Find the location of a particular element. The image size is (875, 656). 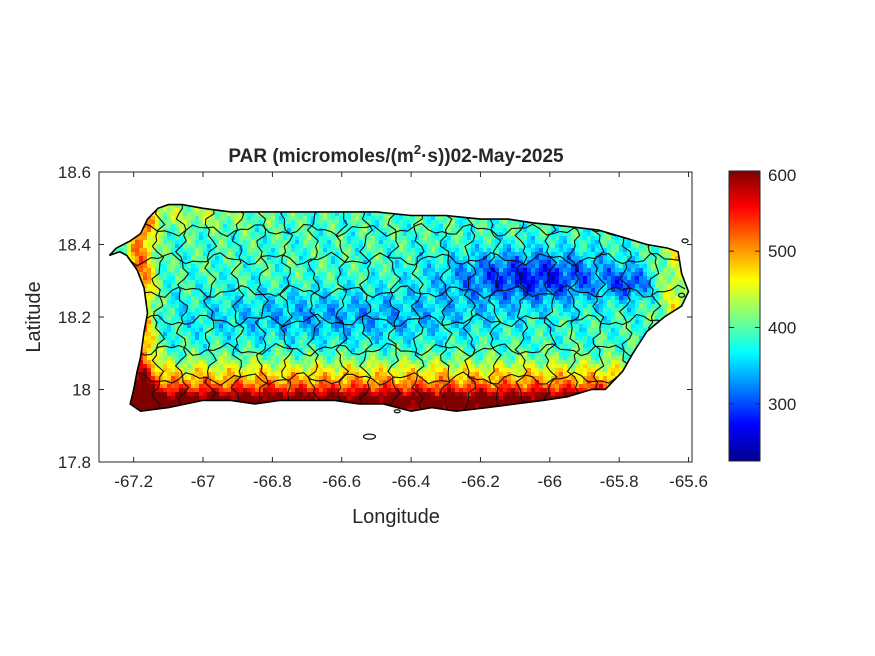

y-tick-label: 18.6 is located at coordinates (74, 172).